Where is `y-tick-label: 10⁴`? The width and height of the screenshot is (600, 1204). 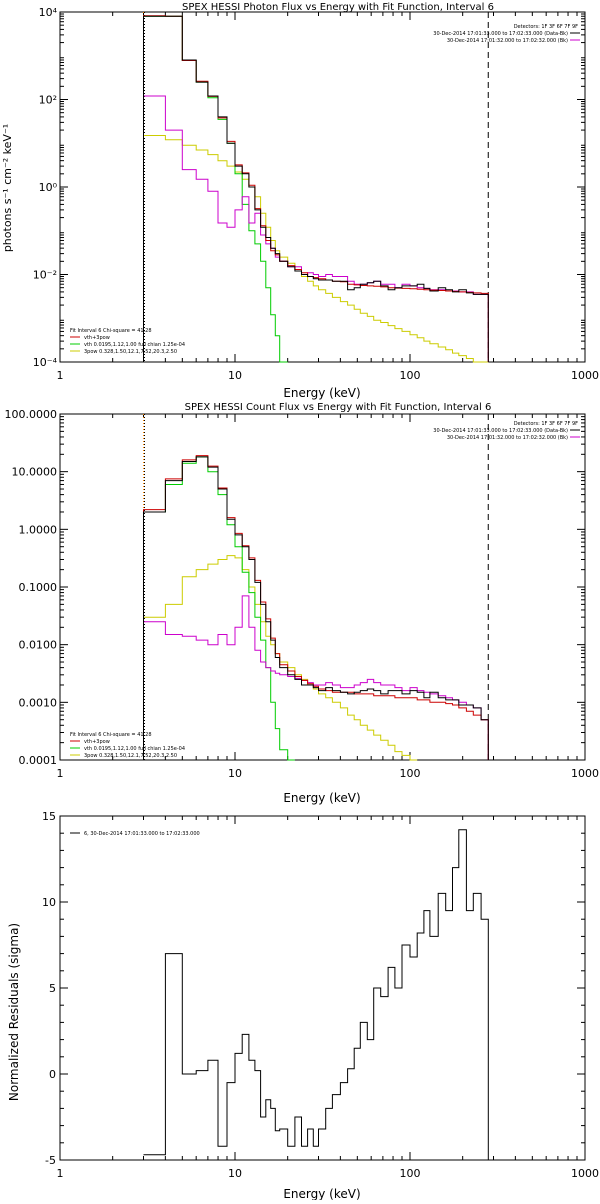 y-tick-label: 10⁴ is located at coordinates (48, 12).